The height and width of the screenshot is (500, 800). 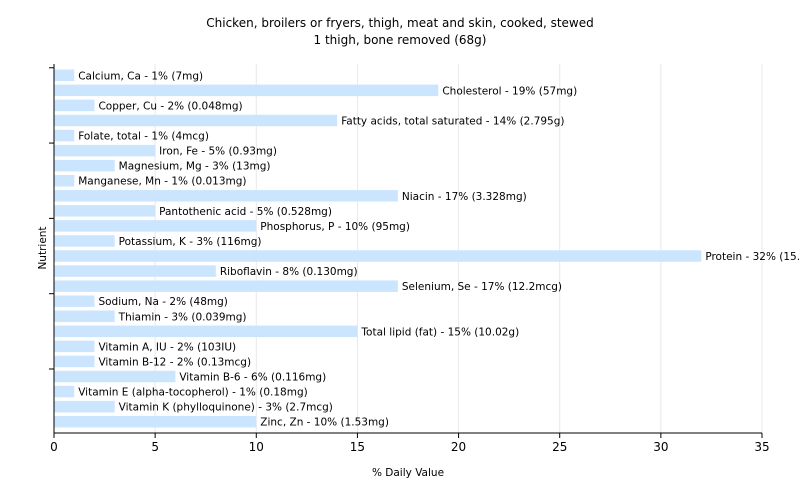 I want to click on bar-label: Vitamin B-6 - 6% (0.116mg), so click(x=252, y=378).